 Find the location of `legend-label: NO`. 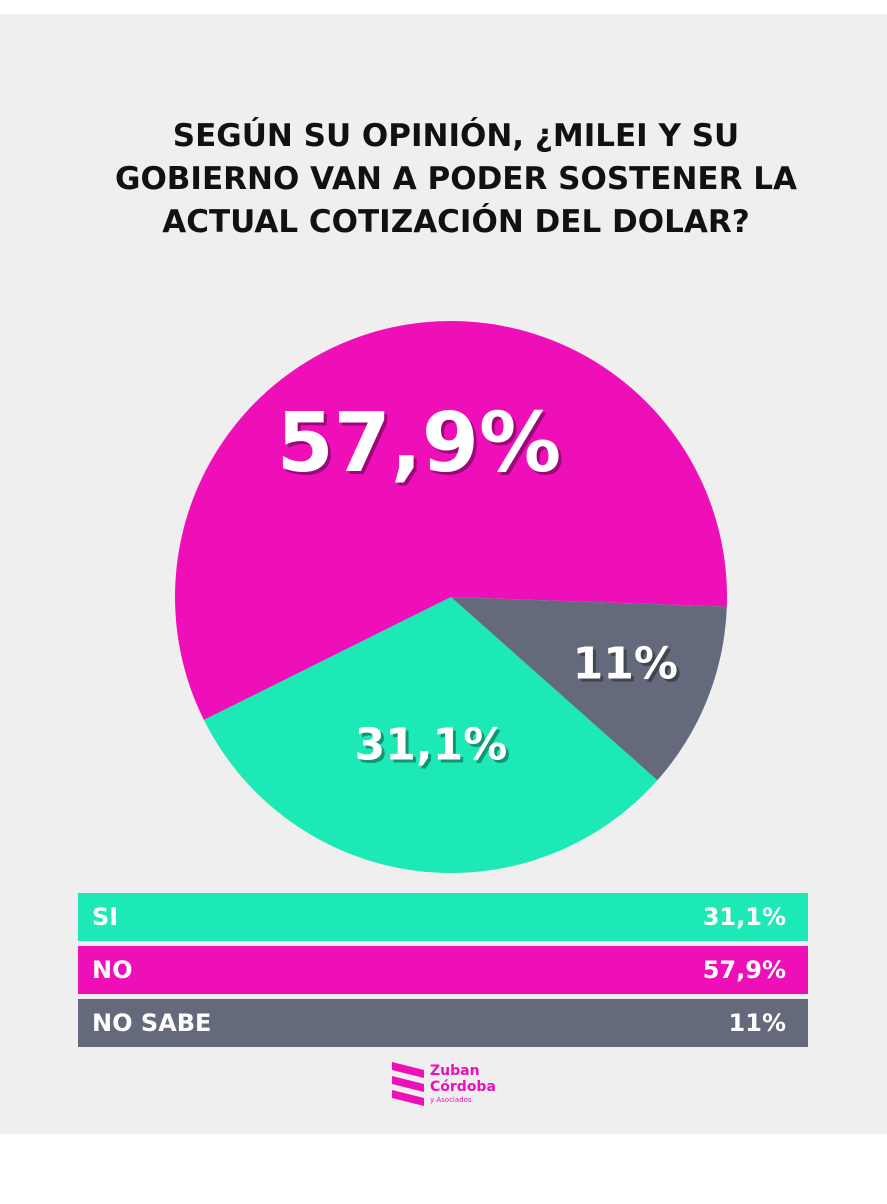

legend-label: NO is located at coordinates (112, 970).